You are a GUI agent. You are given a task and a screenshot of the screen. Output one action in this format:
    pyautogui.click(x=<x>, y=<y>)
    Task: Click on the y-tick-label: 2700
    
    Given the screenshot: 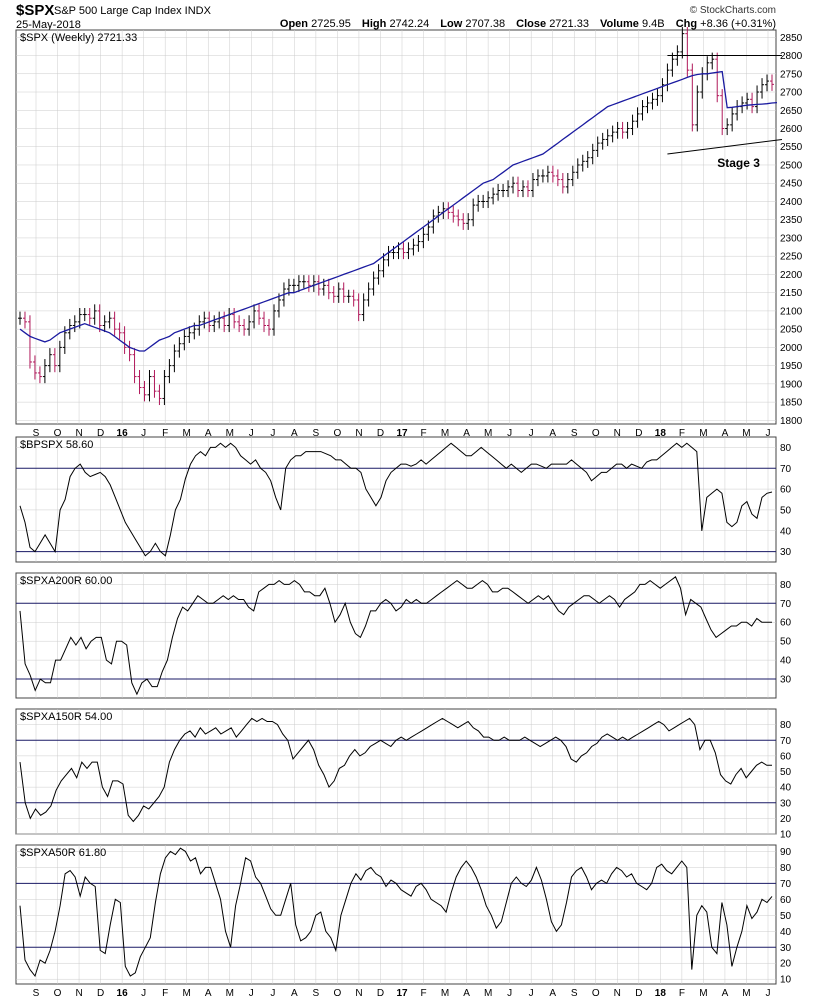 What is the action you would take?
    pyautogui.click(x=791, y=93)
    